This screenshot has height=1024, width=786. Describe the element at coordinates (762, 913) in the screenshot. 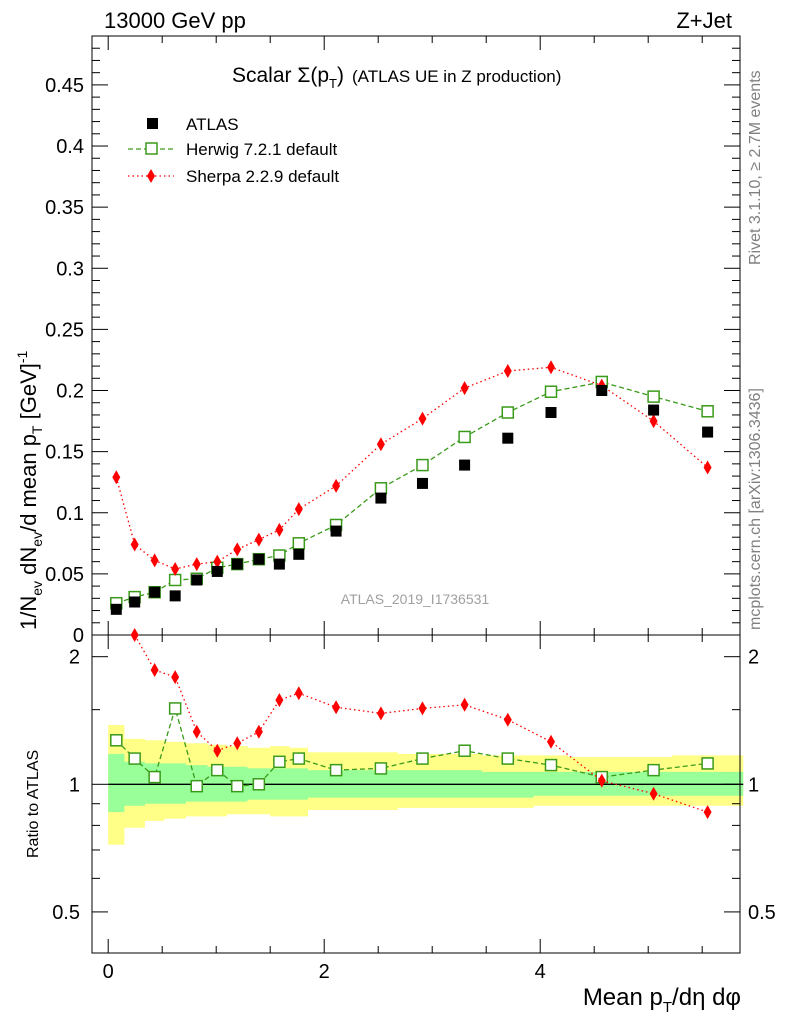

I see `ratio-y-tick-label-right: 0.5` at that location.